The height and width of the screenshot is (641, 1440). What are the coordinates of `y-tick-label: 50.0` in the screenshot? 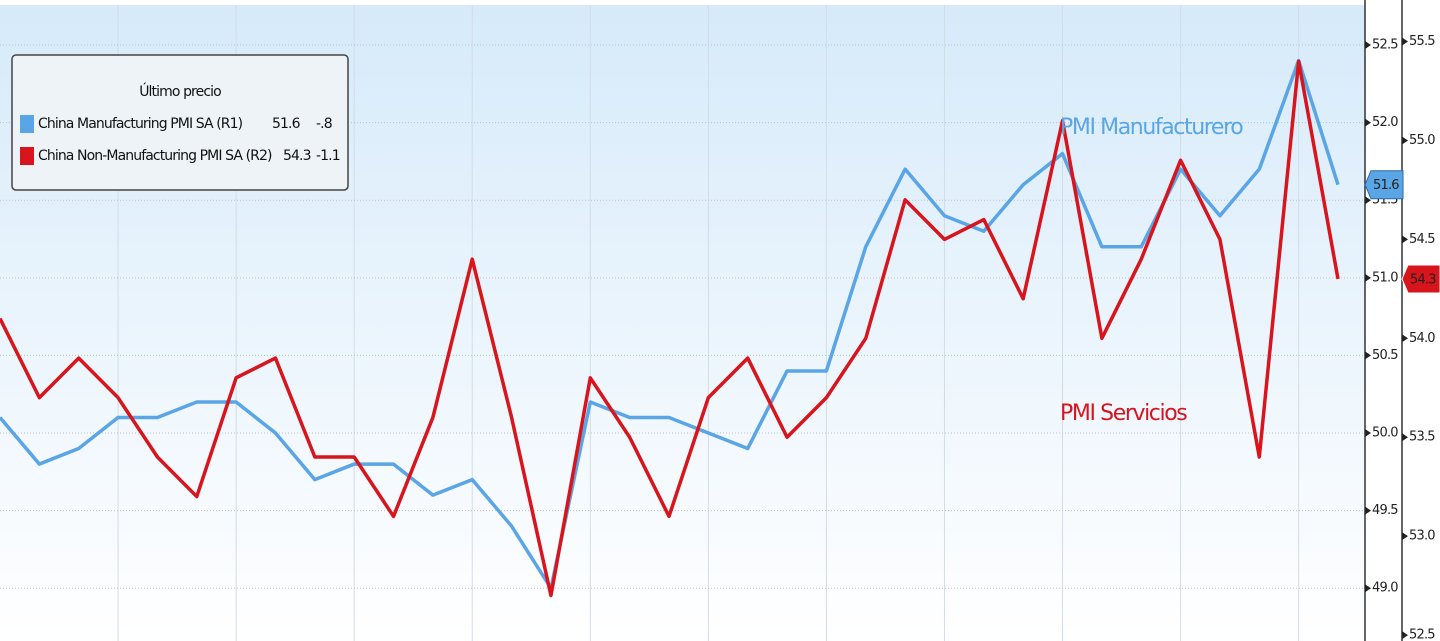 It's located at (1385, 433).